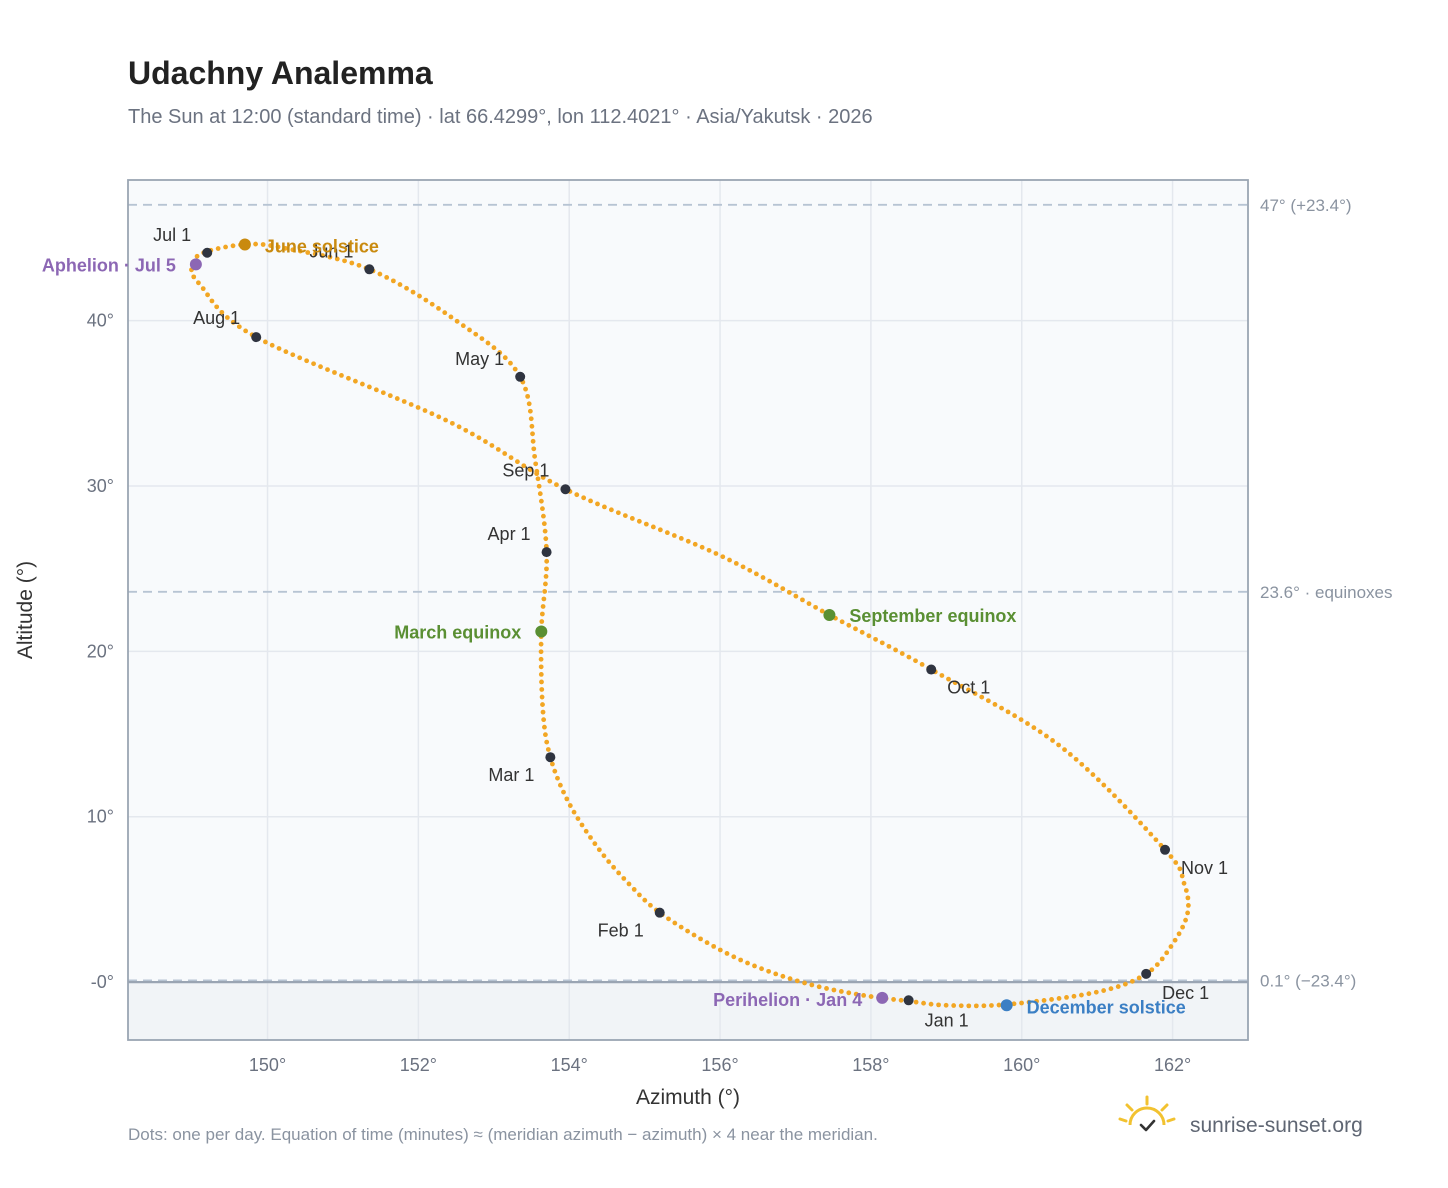 The height and width of the screenshot is (1188, 1448). Describe the element at coordinates (525, 470) in the screenshot. I see `month-label: Sep 1` at that location.